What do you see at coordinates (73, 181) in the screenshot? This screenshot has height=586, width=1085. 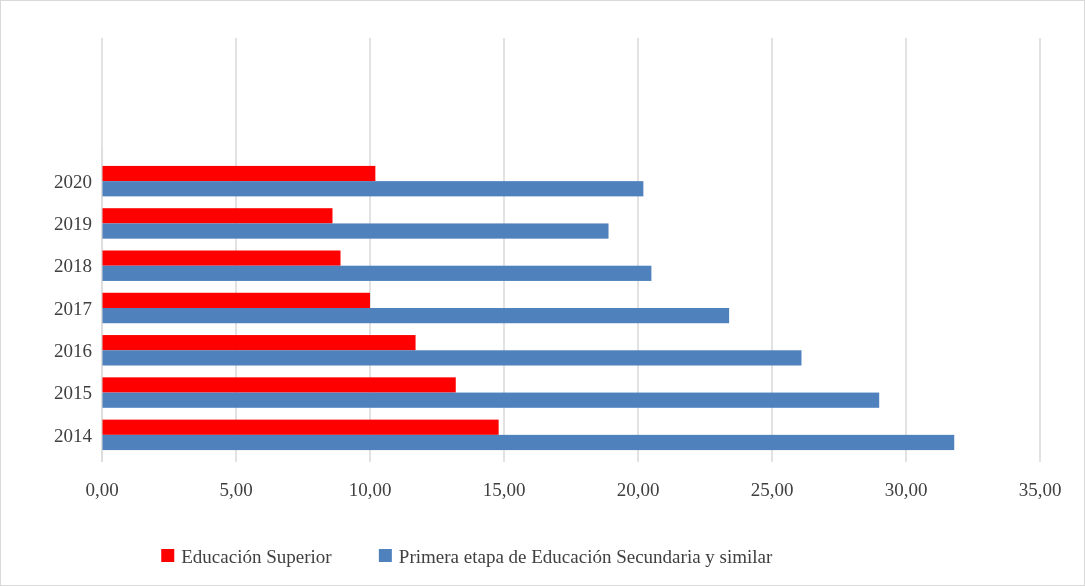 I see `y-tick-label: 2020` at bounding box center [73, 181].